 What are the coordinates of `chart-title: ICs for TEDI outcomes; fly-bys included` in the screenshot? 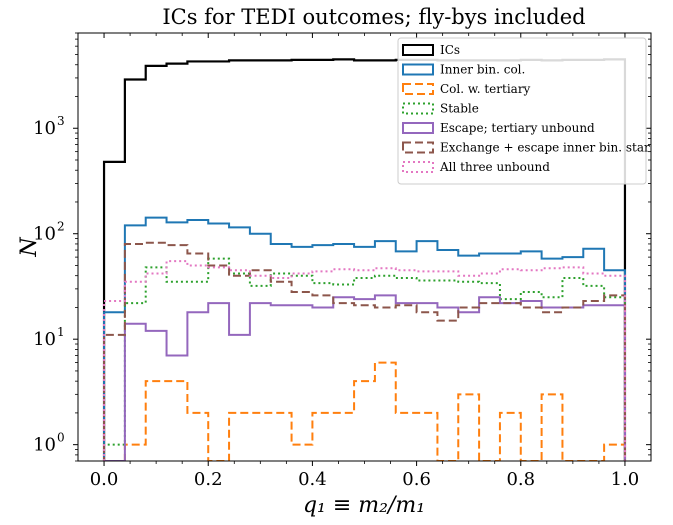 It's located at (373, 17).